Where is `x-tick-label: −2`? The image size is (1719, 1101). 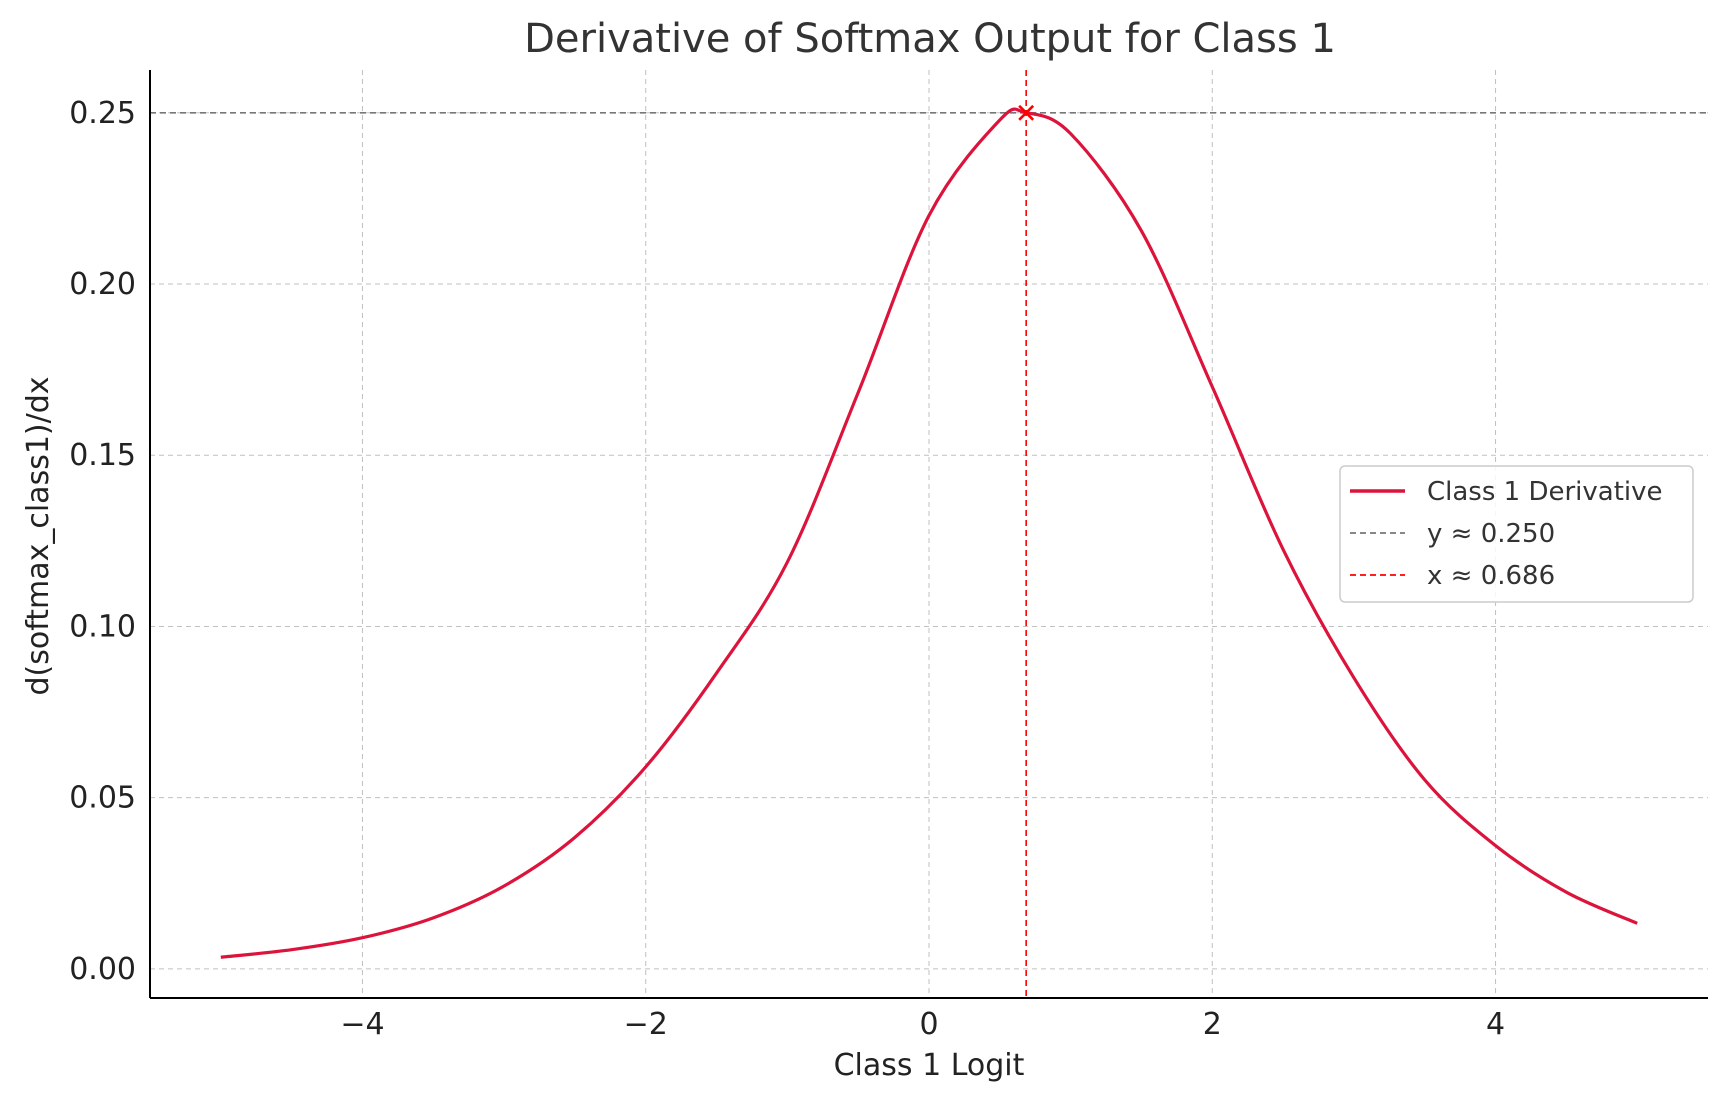 x-tick-label: −2 is located at coordinates (646, 1024).